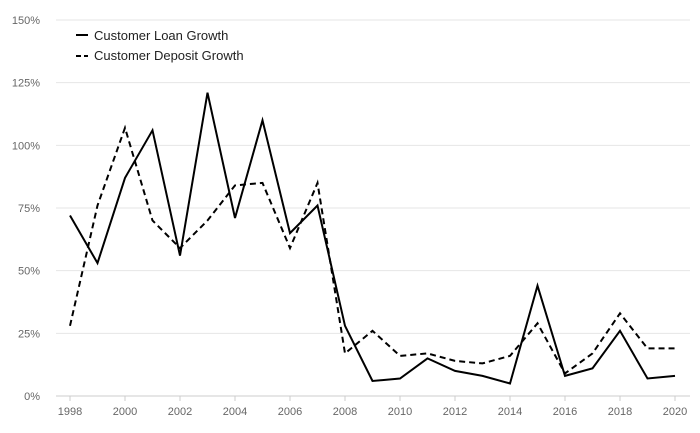 The height and width of the screenshot is (433, 700). What do you see at coordinates (29, 272) in the screenshot?
I see `y-tick-label: 50%` at bounding box center [29, 272].